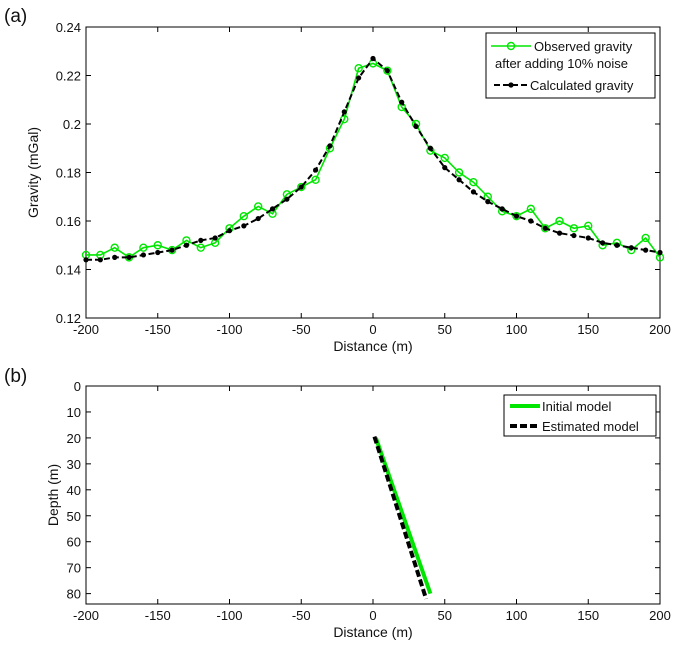 The image size is (680, 645). I want to click on panel-label: (b), so click(15, 376).